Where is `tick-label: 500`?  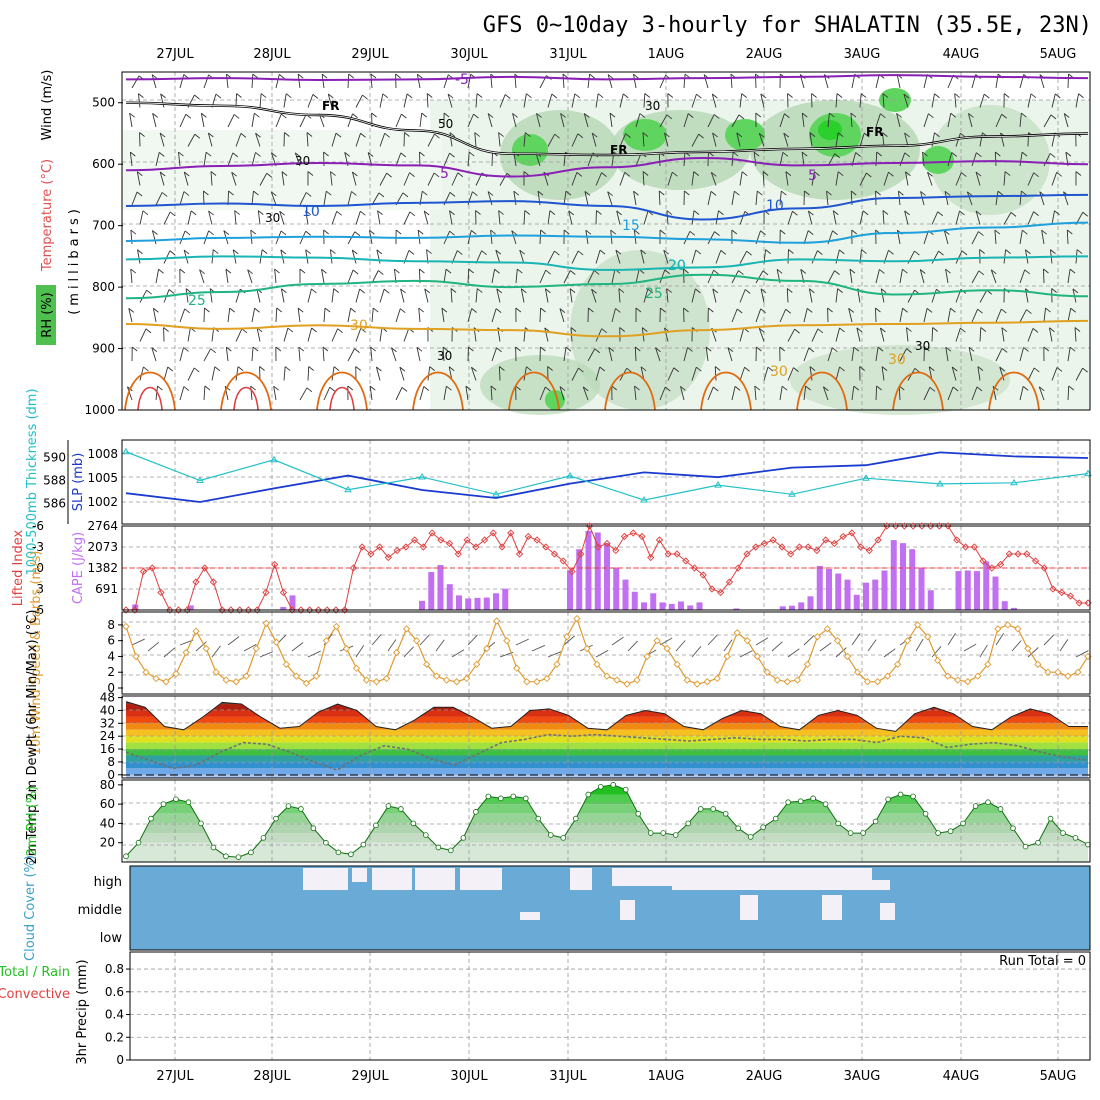 tick-label: 500 is located at coordinates (103, 103).